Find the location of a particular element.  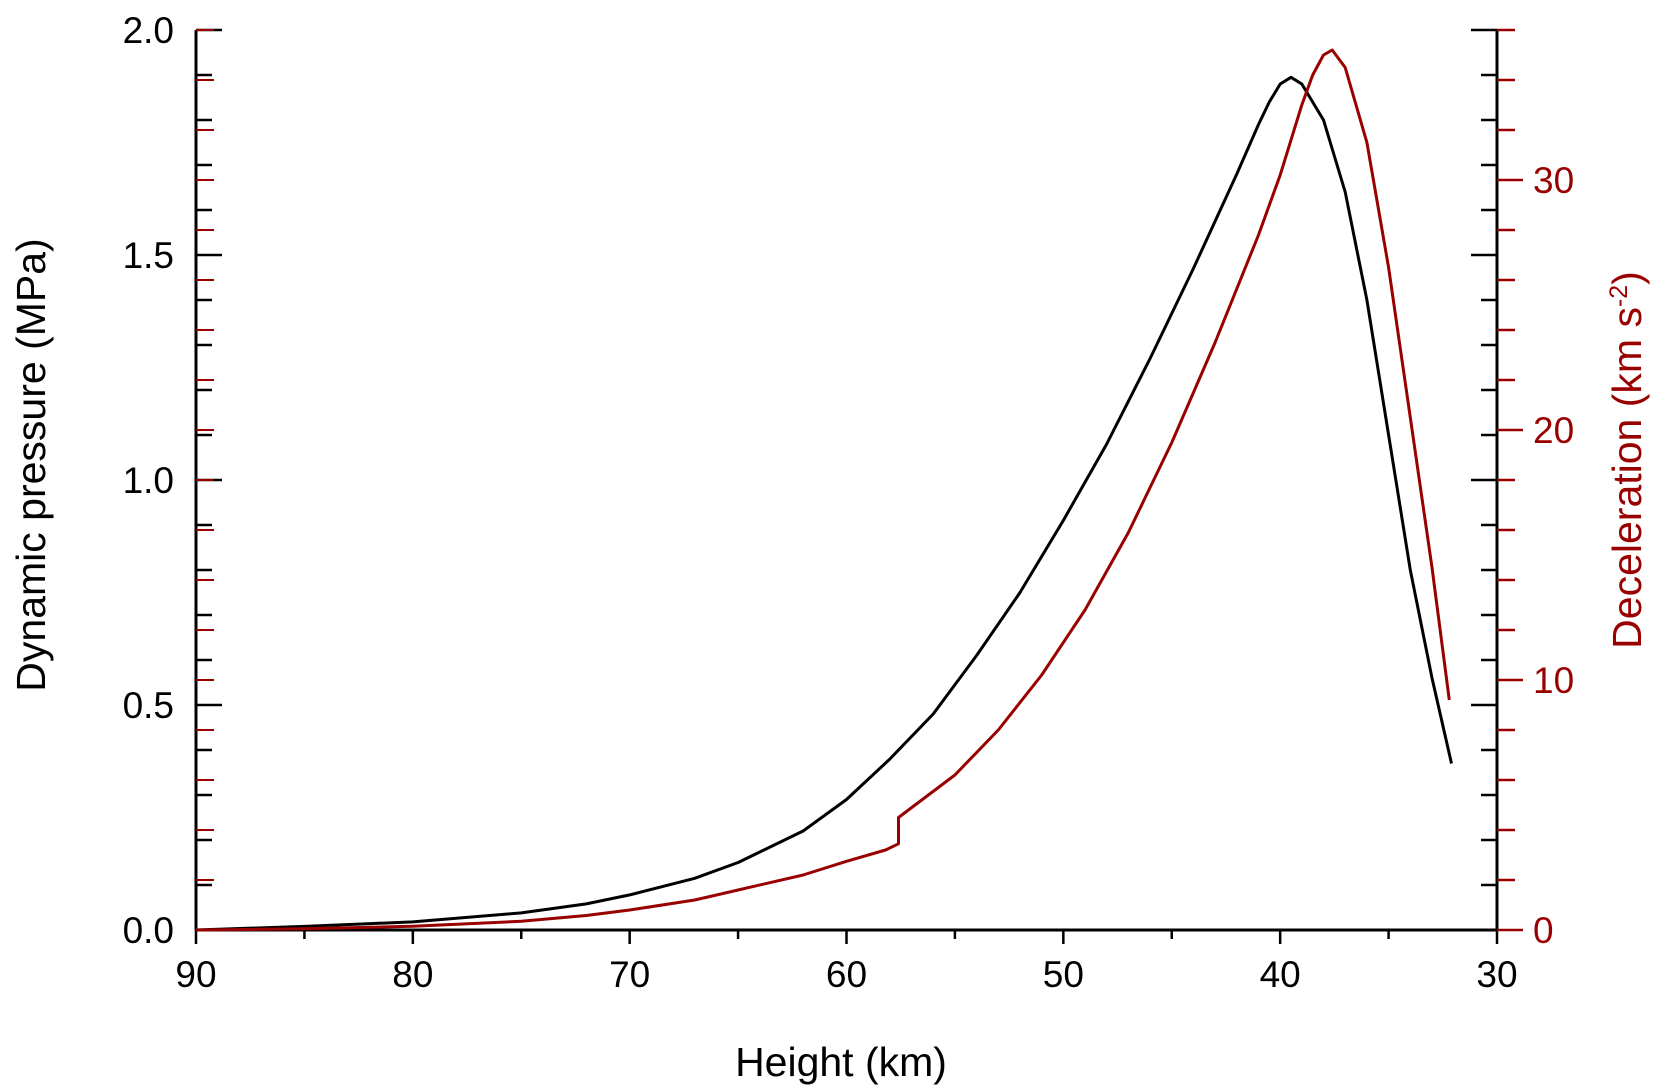

y-right-tick-label: 10 is located at coordinates (1553, 680).